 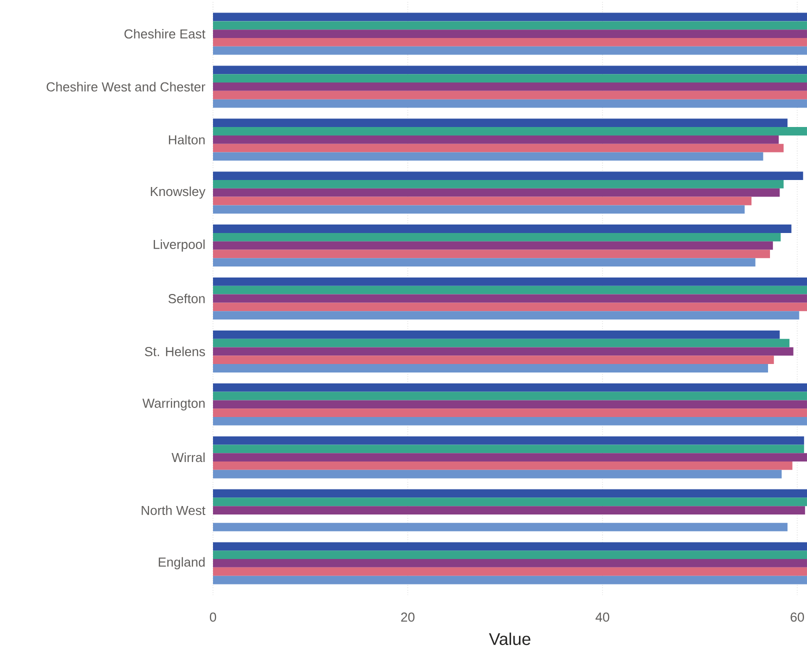 I want to click on y-tick-label: Wirral, so click(x=188, y=457).